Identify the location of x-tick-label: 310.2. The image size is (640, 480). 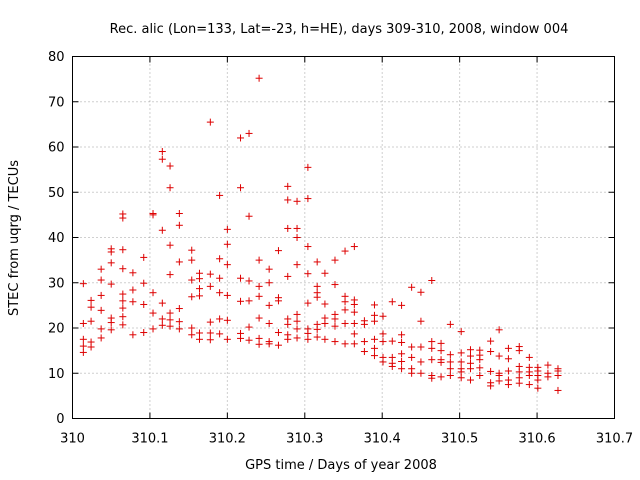
(227, 439).